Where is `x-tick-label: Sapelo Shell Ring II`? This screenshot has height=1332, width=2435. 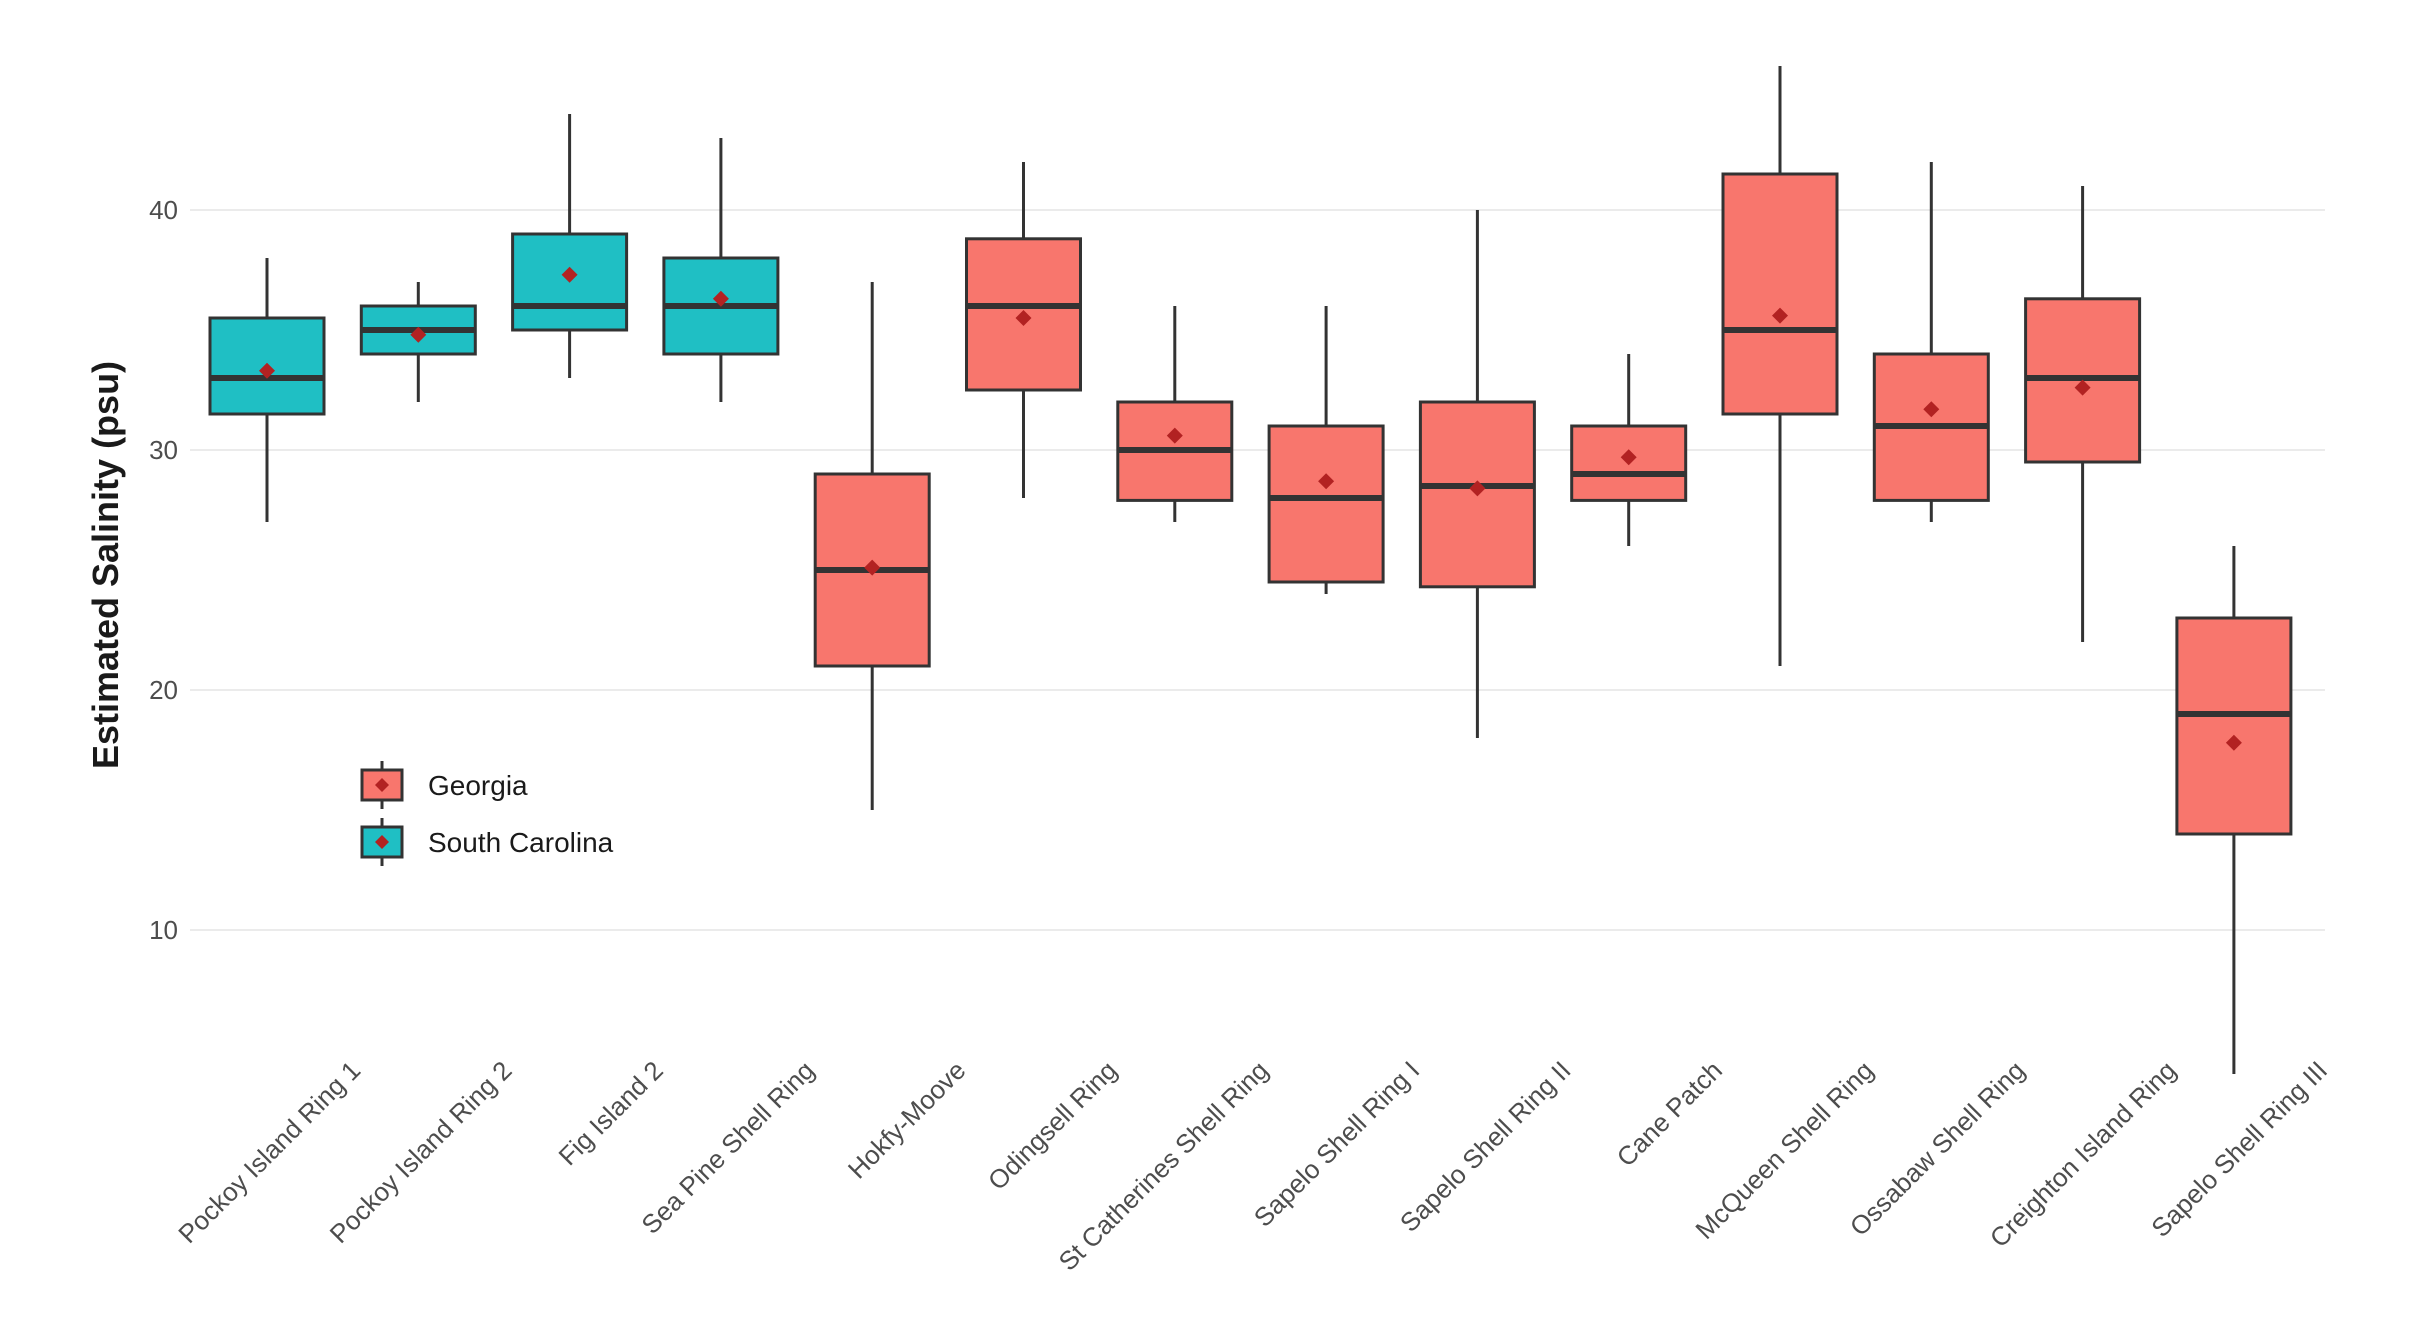
x-tick-label: Sapelo Shell Ring II is located at coordinates (1485, 1146).